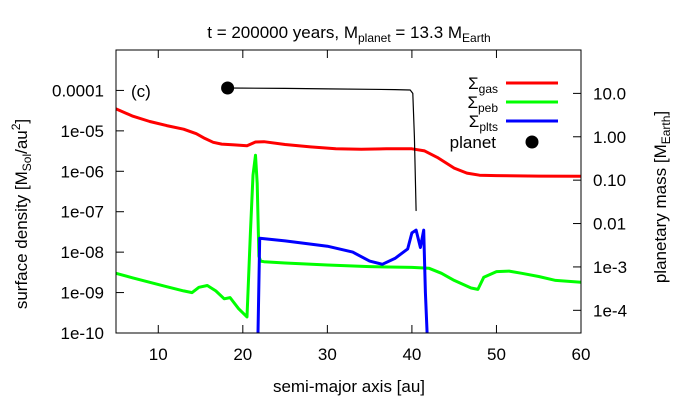 This screenshot has width=700, height=400. I want to click on y2-tick-label: 1e-4, so click(610, 310).